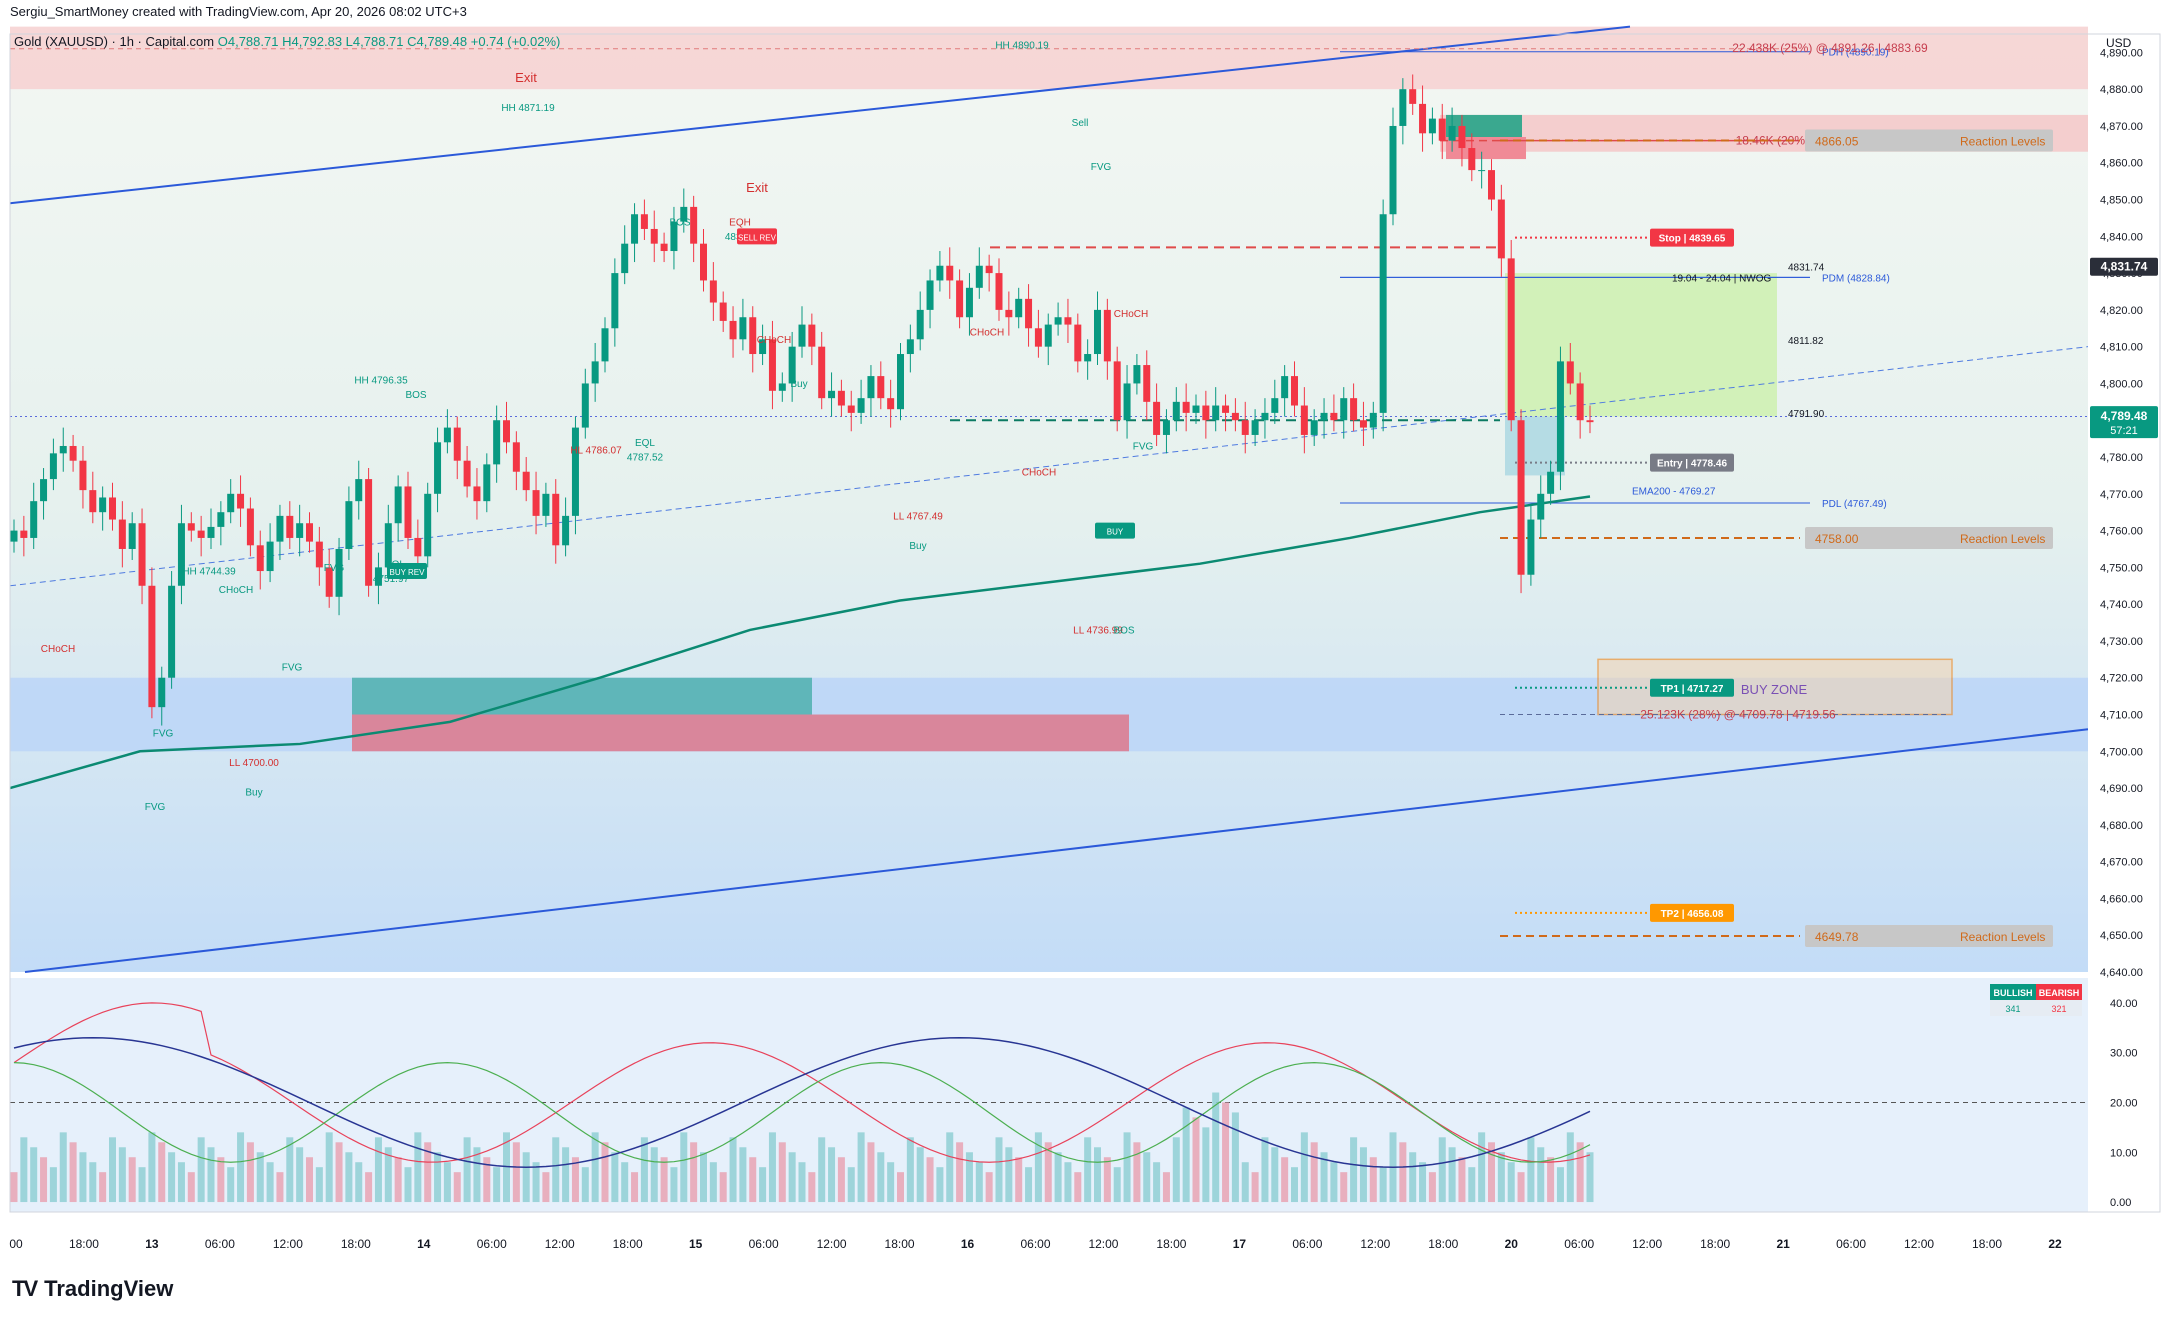 The height and width of the screenshot is (1318, 2164). Describe the element at coordinates (1080, 123) in the screenshot. I see `structure-label: Sell` at that location.